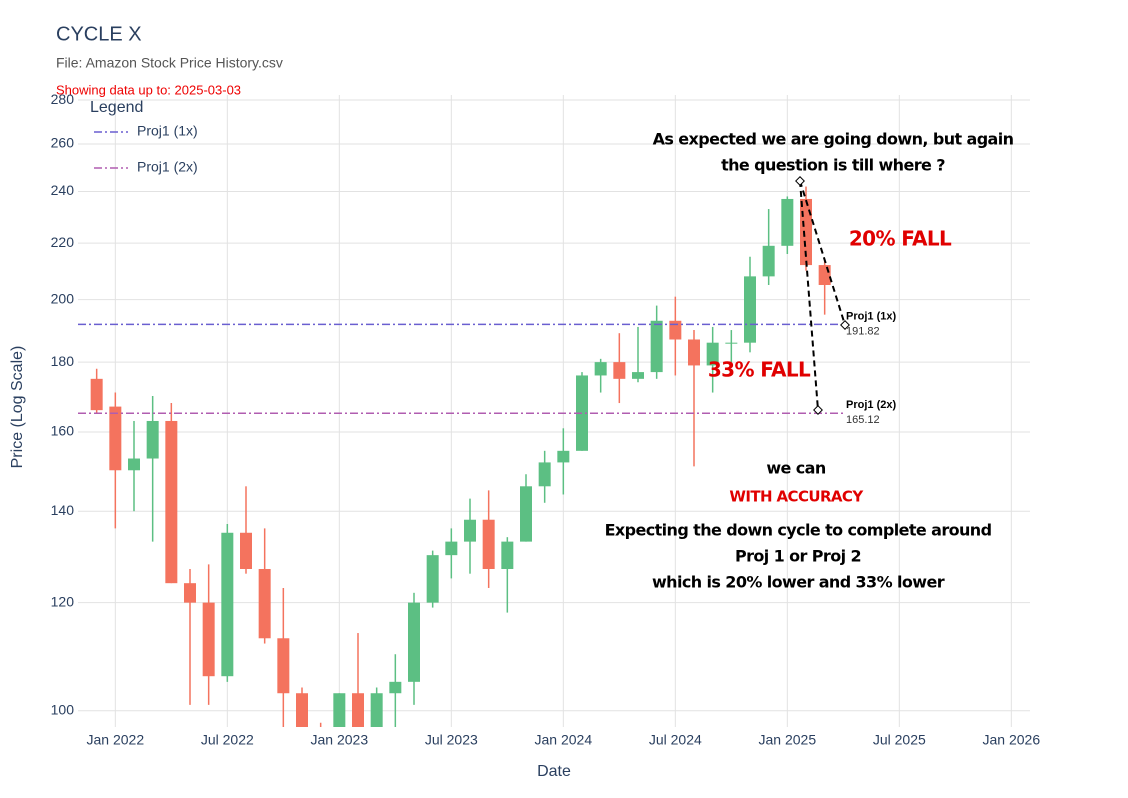  I want to click on annotation: 33% FALL, so click(759, 370).